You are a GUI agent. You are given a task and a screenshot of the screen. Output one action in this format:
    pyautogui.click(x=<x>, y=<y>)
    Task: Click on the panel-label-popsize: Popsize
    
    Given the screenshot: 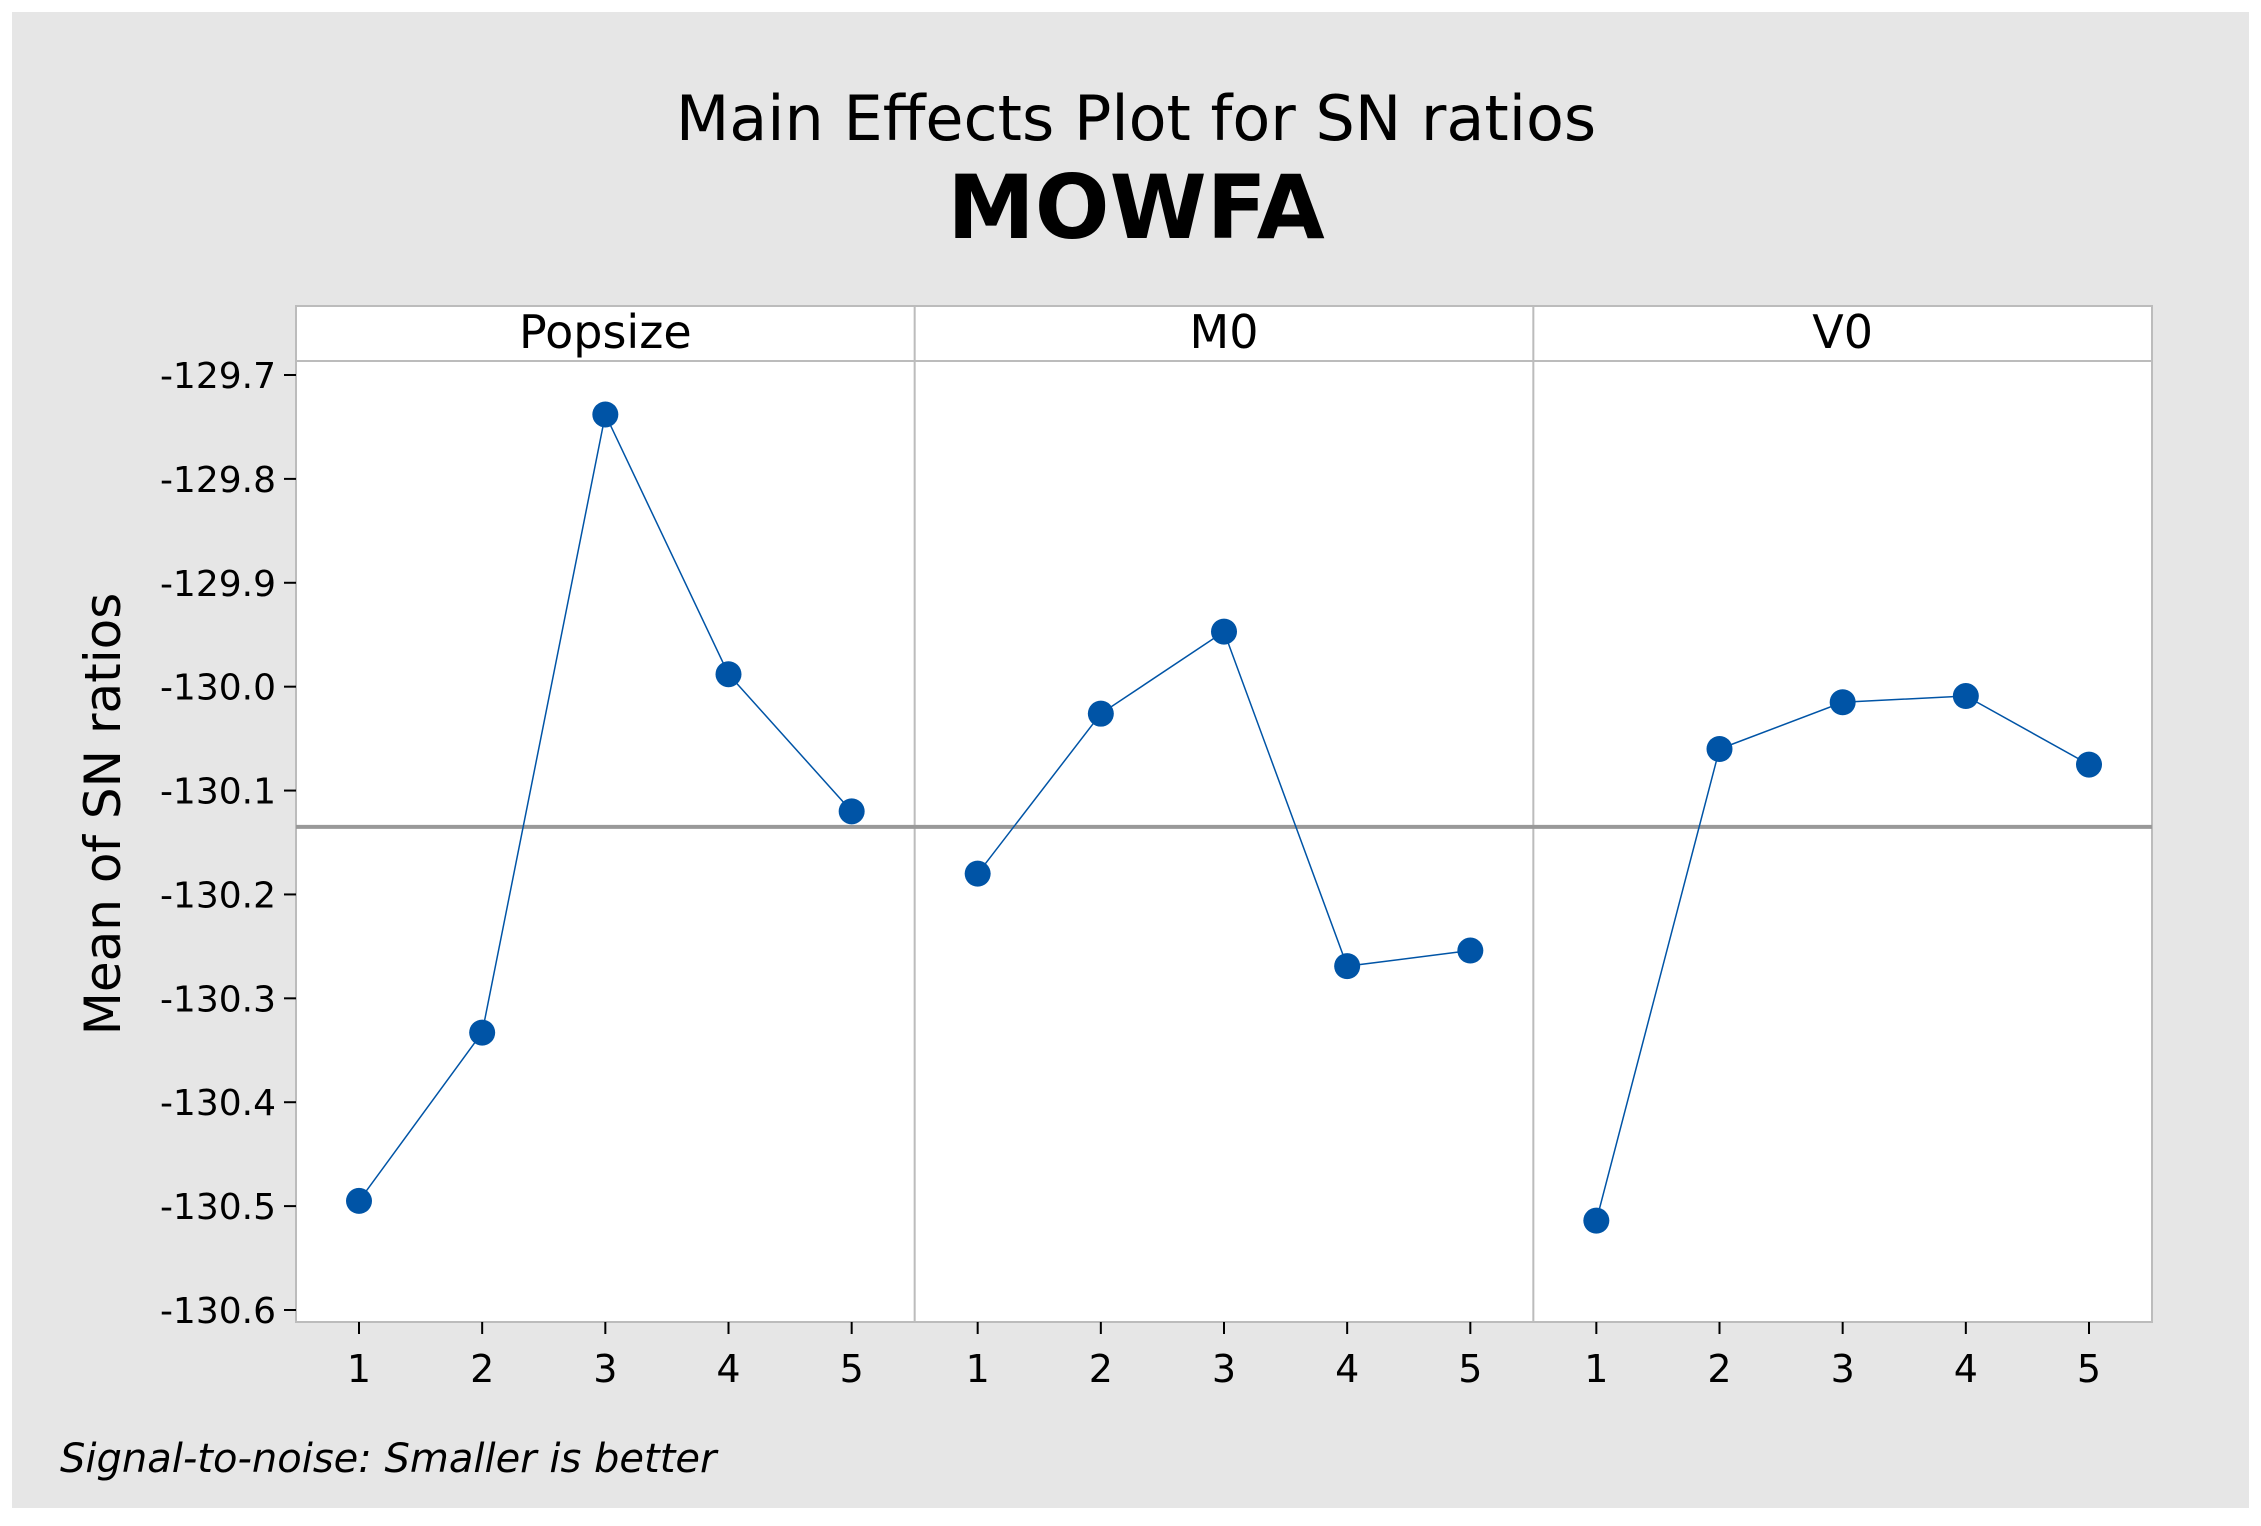 What is the action you would take?
    pyautogui.click(x=605, y=332)
    